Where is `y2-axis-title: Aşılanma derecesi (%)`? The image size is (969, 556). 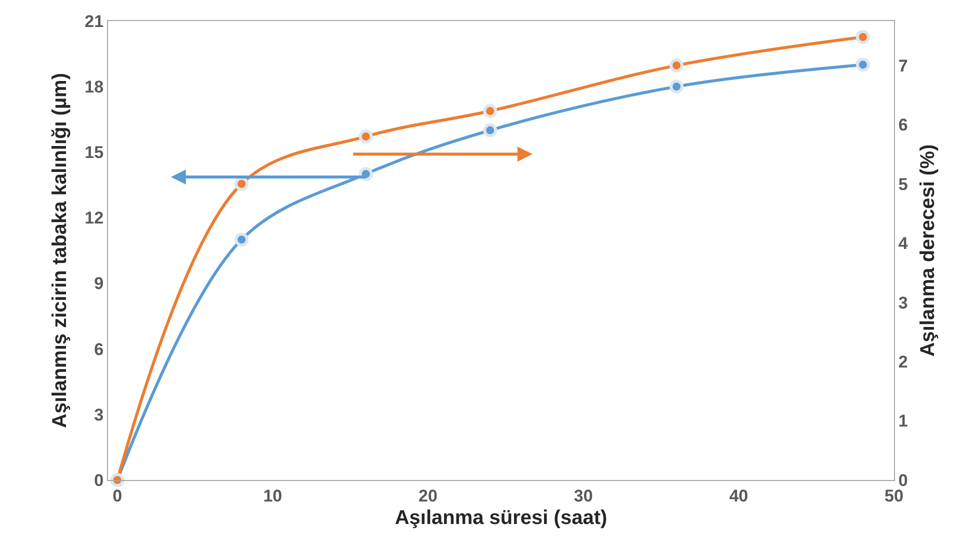 y2-axis-title: Aşılanma derecesi (%) is located at coordinates (927, 250).